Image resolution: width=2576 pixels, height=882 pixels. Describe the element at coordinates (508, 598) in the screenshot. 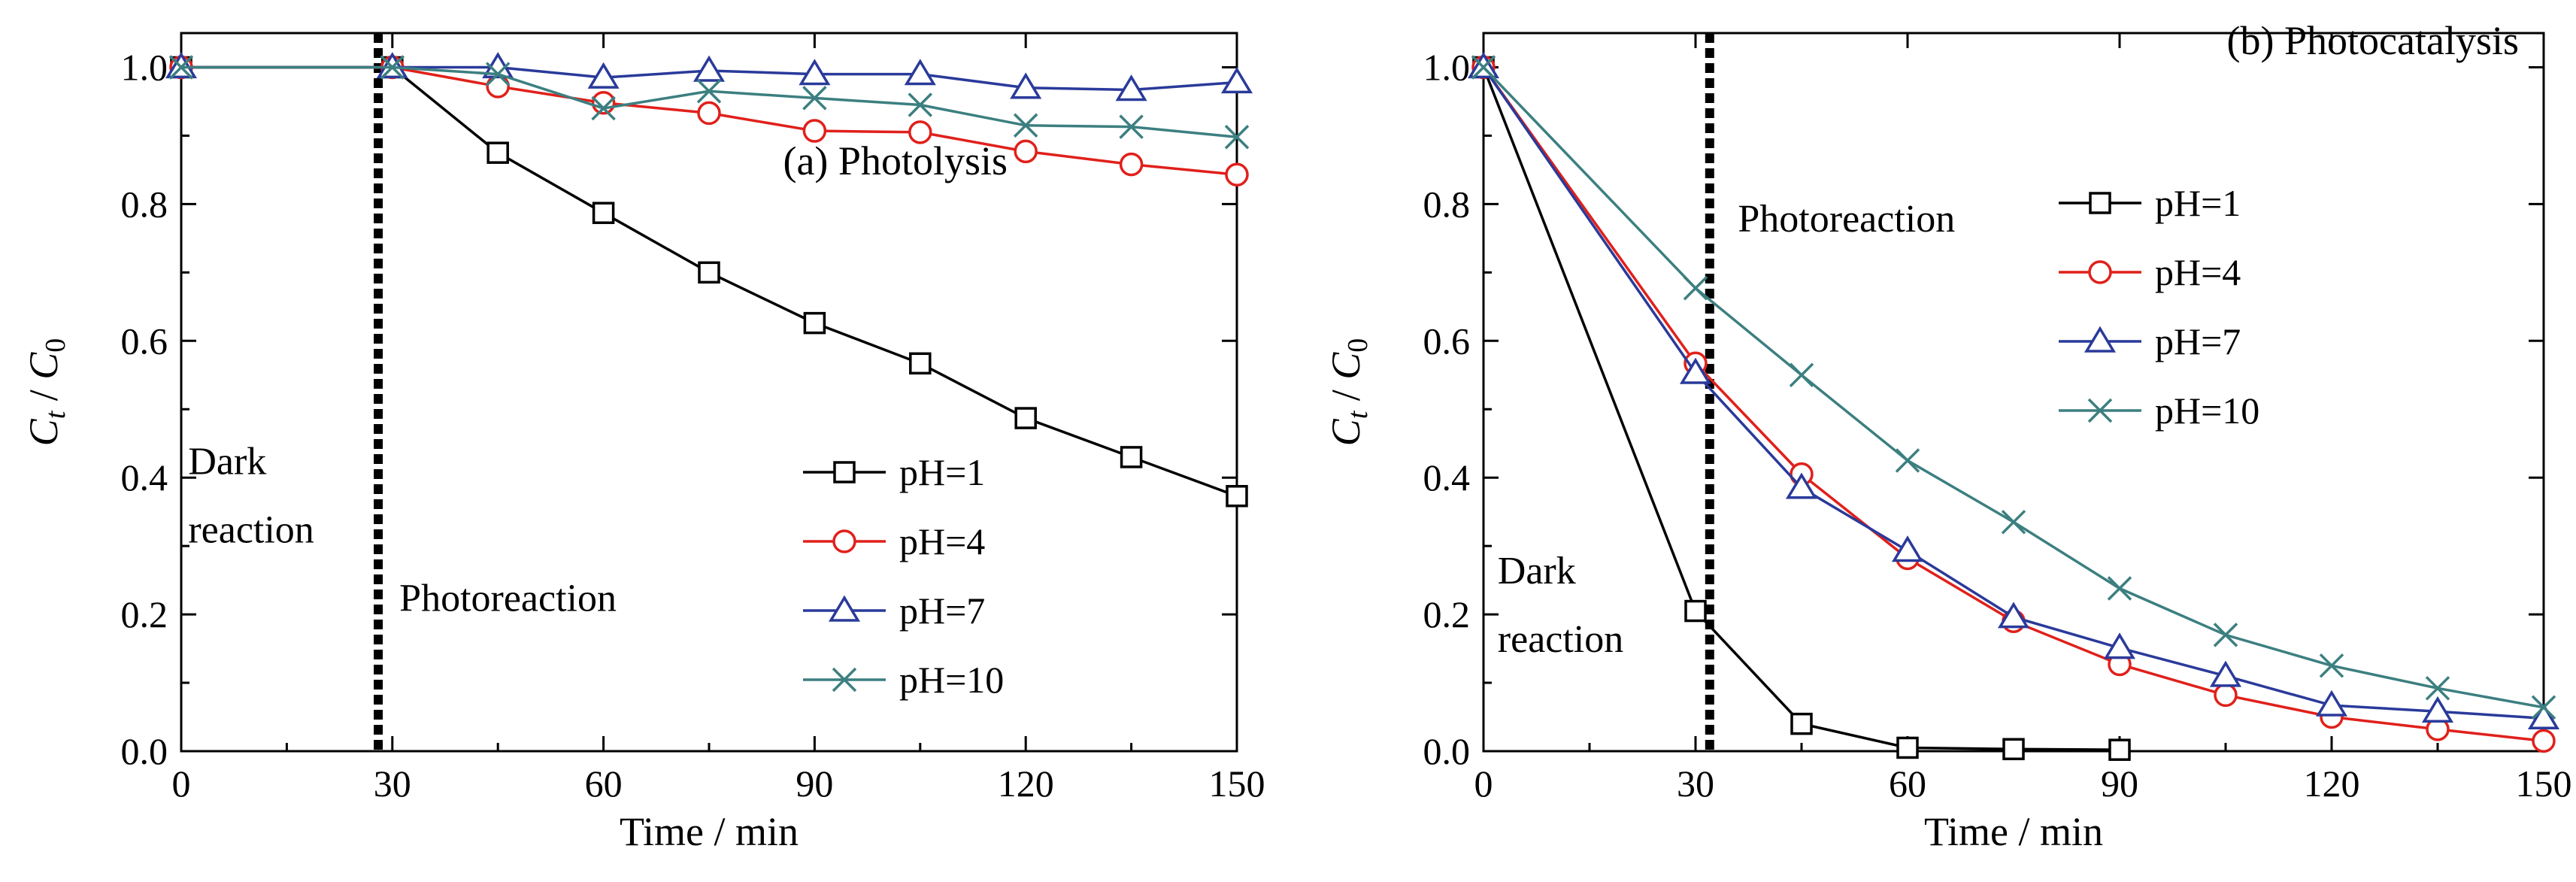

I see `annotation-photoreaction: Photoreaction` at that location.